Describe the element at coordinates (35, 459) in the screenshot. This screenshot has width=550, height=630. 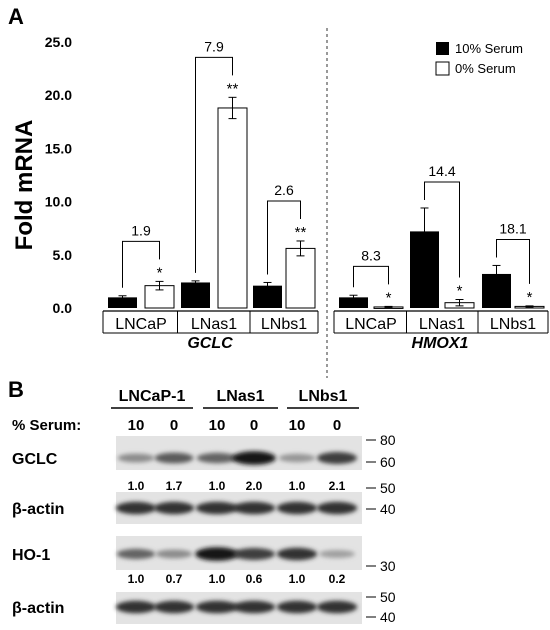
I see `blot-protein-label: GCLC` at that location.